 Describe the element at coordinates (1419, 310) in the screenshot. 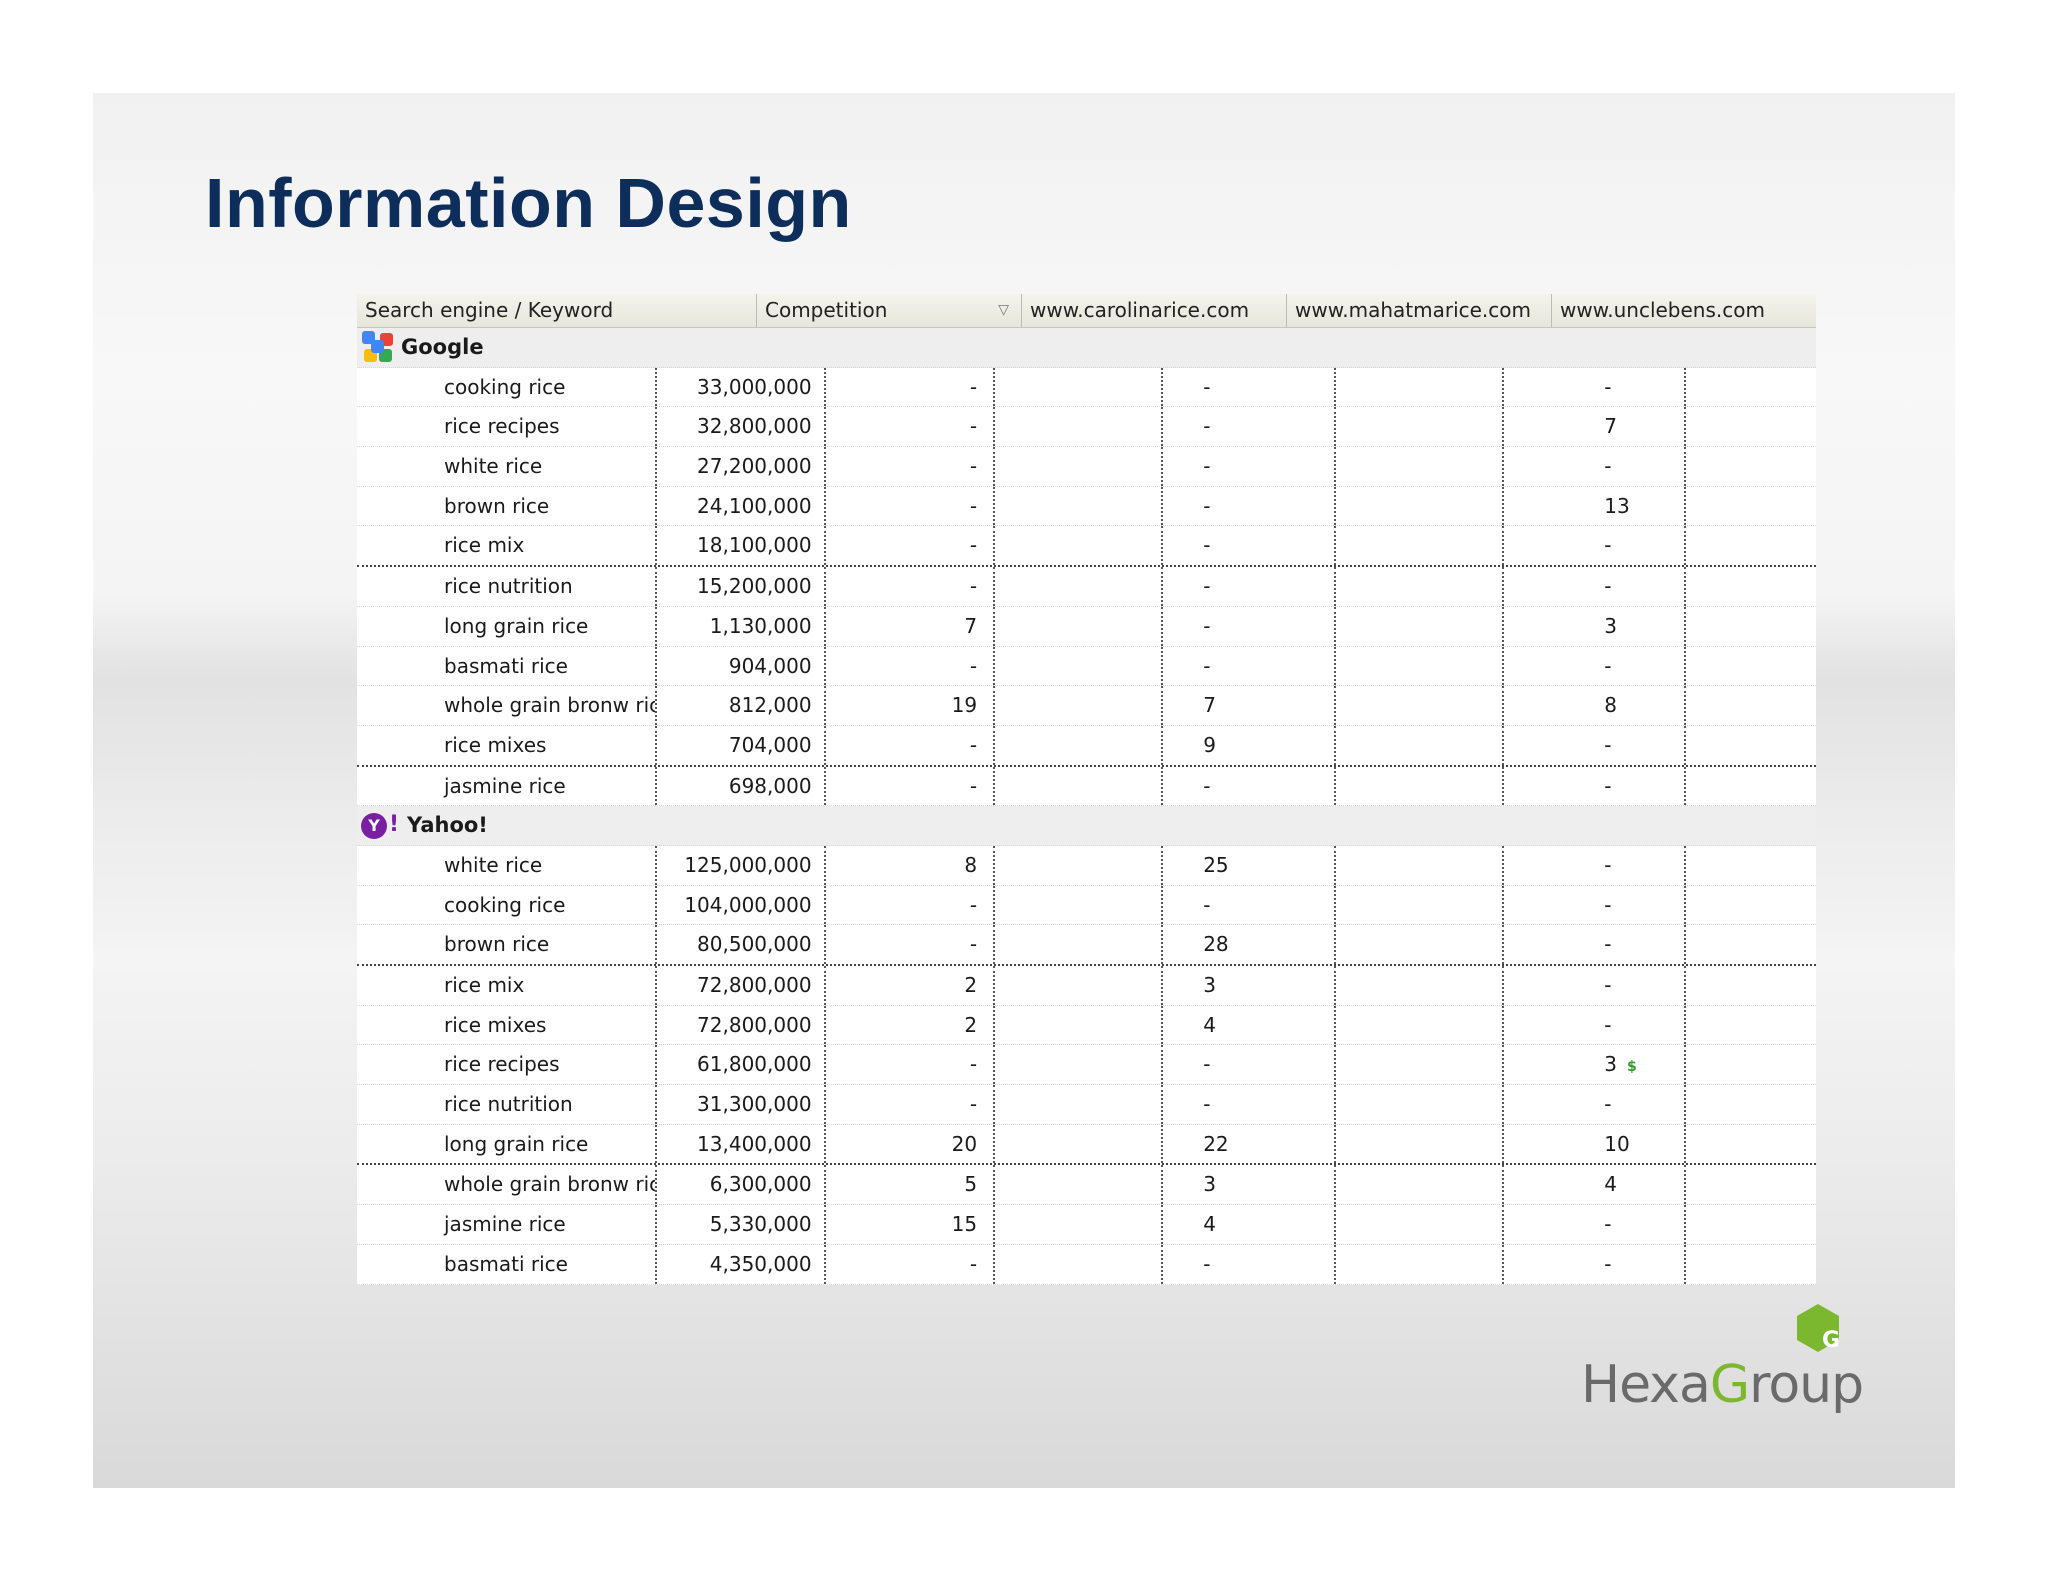

I see `column-header-mahatmarice: www.mahatmarice.com` at that location.